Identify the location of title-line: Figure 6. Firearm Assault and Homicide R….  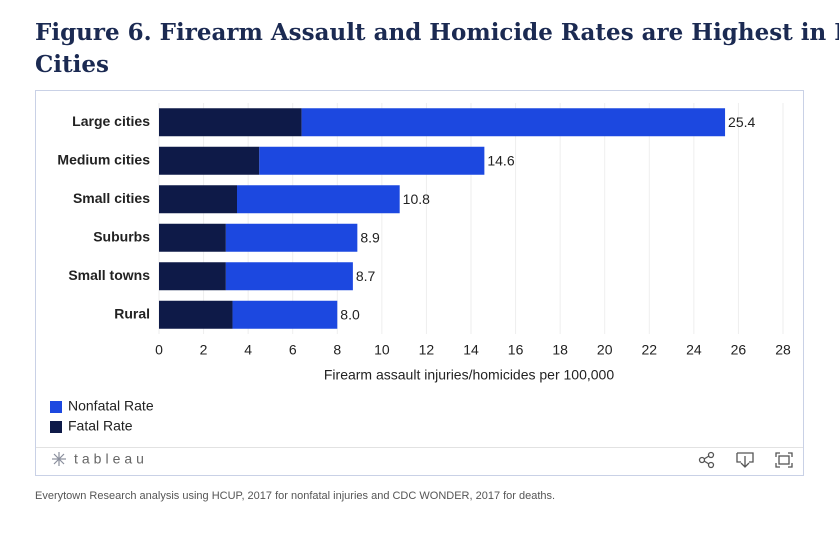
(437, 32).